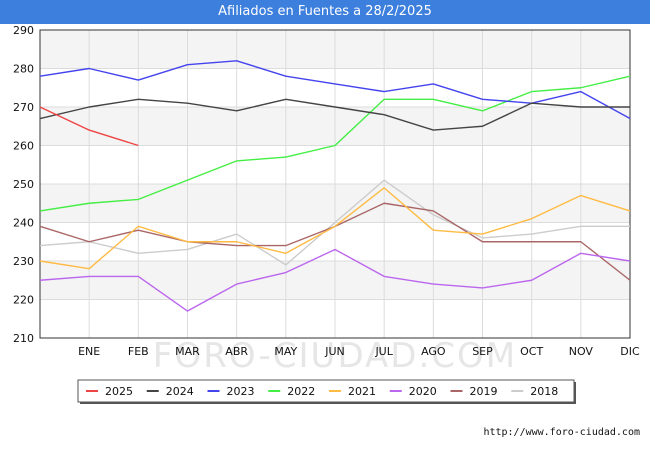 Image resolution: width=650 pixels, height=450 pixels. Describe the element at coordinates (359, 351) in the screenshot. I see `x-axis: ENE FEB MAR ABR MAY JUN JUL AGO SEP OCT NOV DIC` at that location.